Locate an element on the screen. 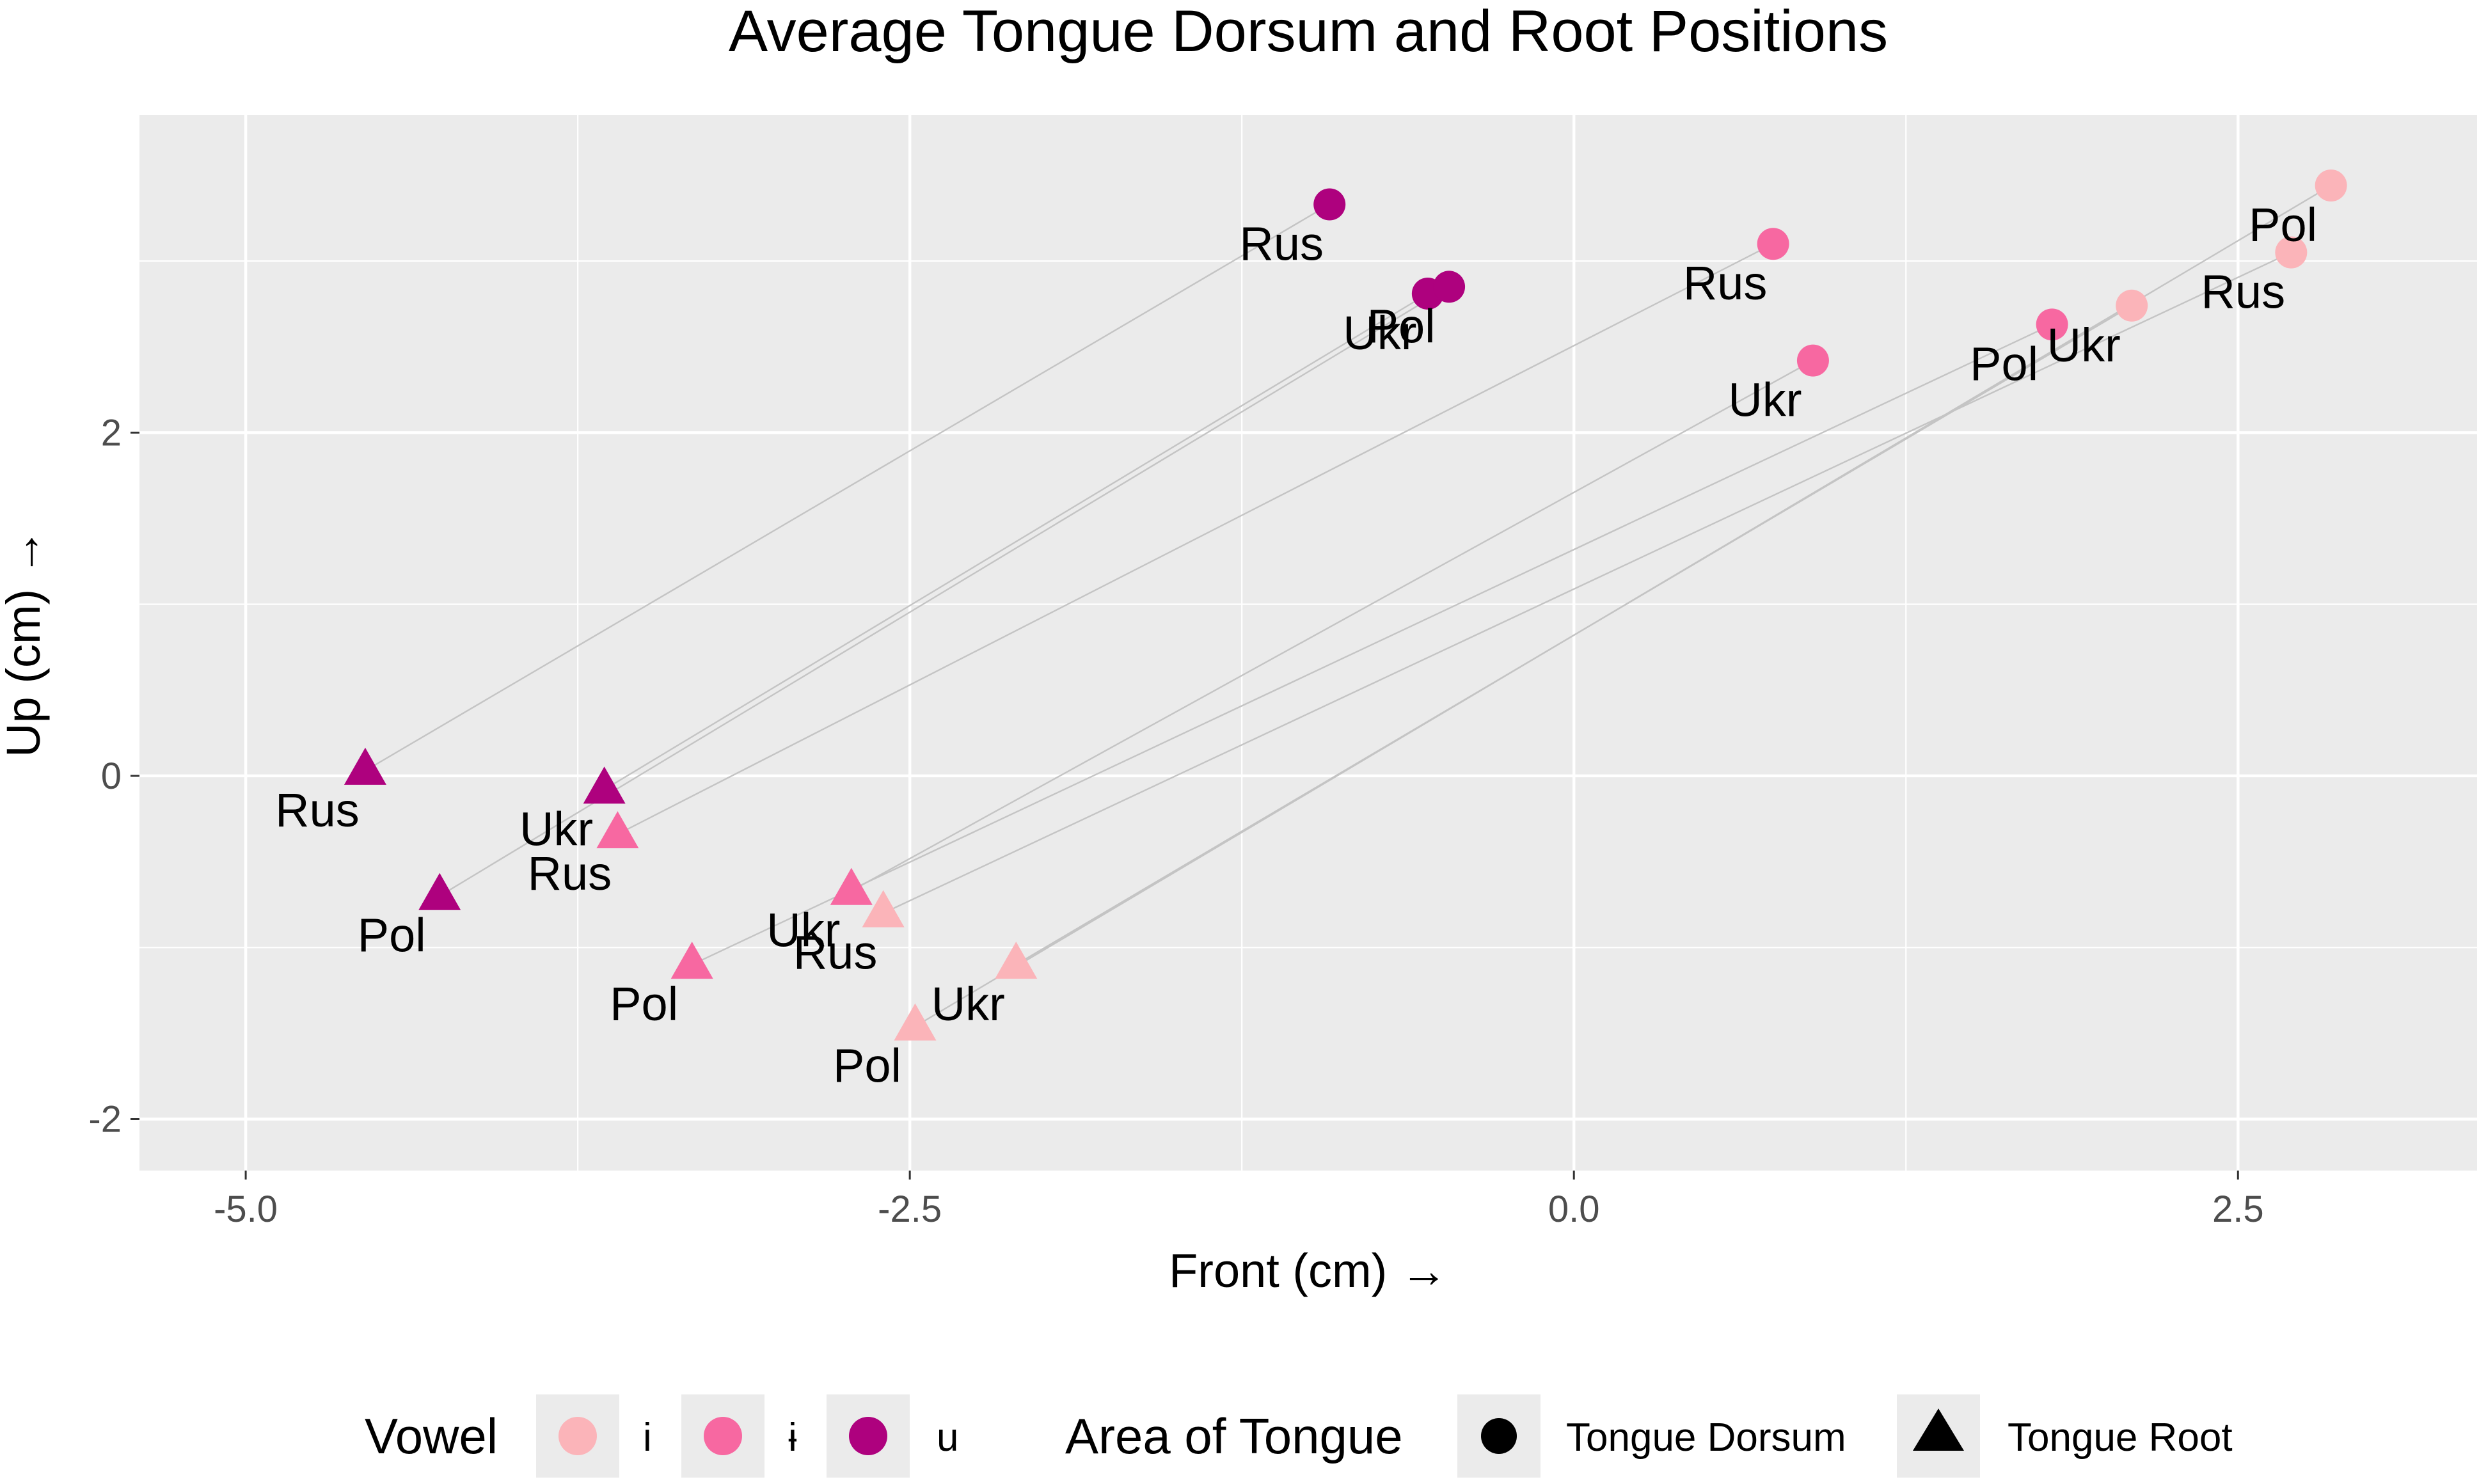 The height and width of the screenshot is (1484, 2479). legend-area-title: Area of Tongue is located at coordinates (1234, 1436).